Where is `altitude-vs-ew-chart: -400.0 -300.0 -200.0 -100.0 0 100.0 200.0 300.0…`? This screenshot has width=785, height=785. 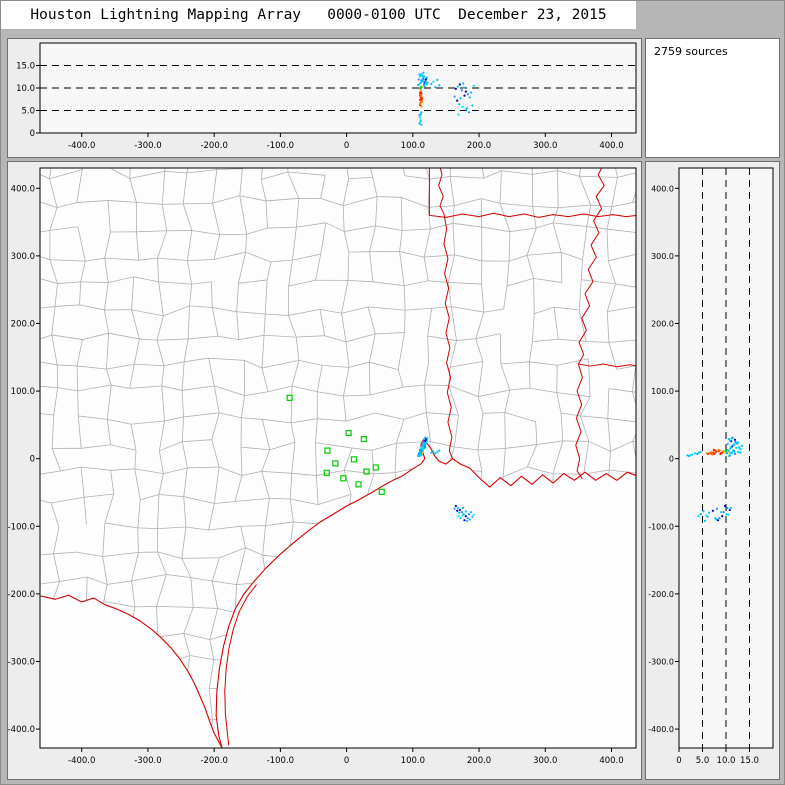
altitude-vs-ew-chart: -400.0 -300.0 -200.0 -100.0 0 100.0 200.0 300.0… is located at coordinates (326, 97).